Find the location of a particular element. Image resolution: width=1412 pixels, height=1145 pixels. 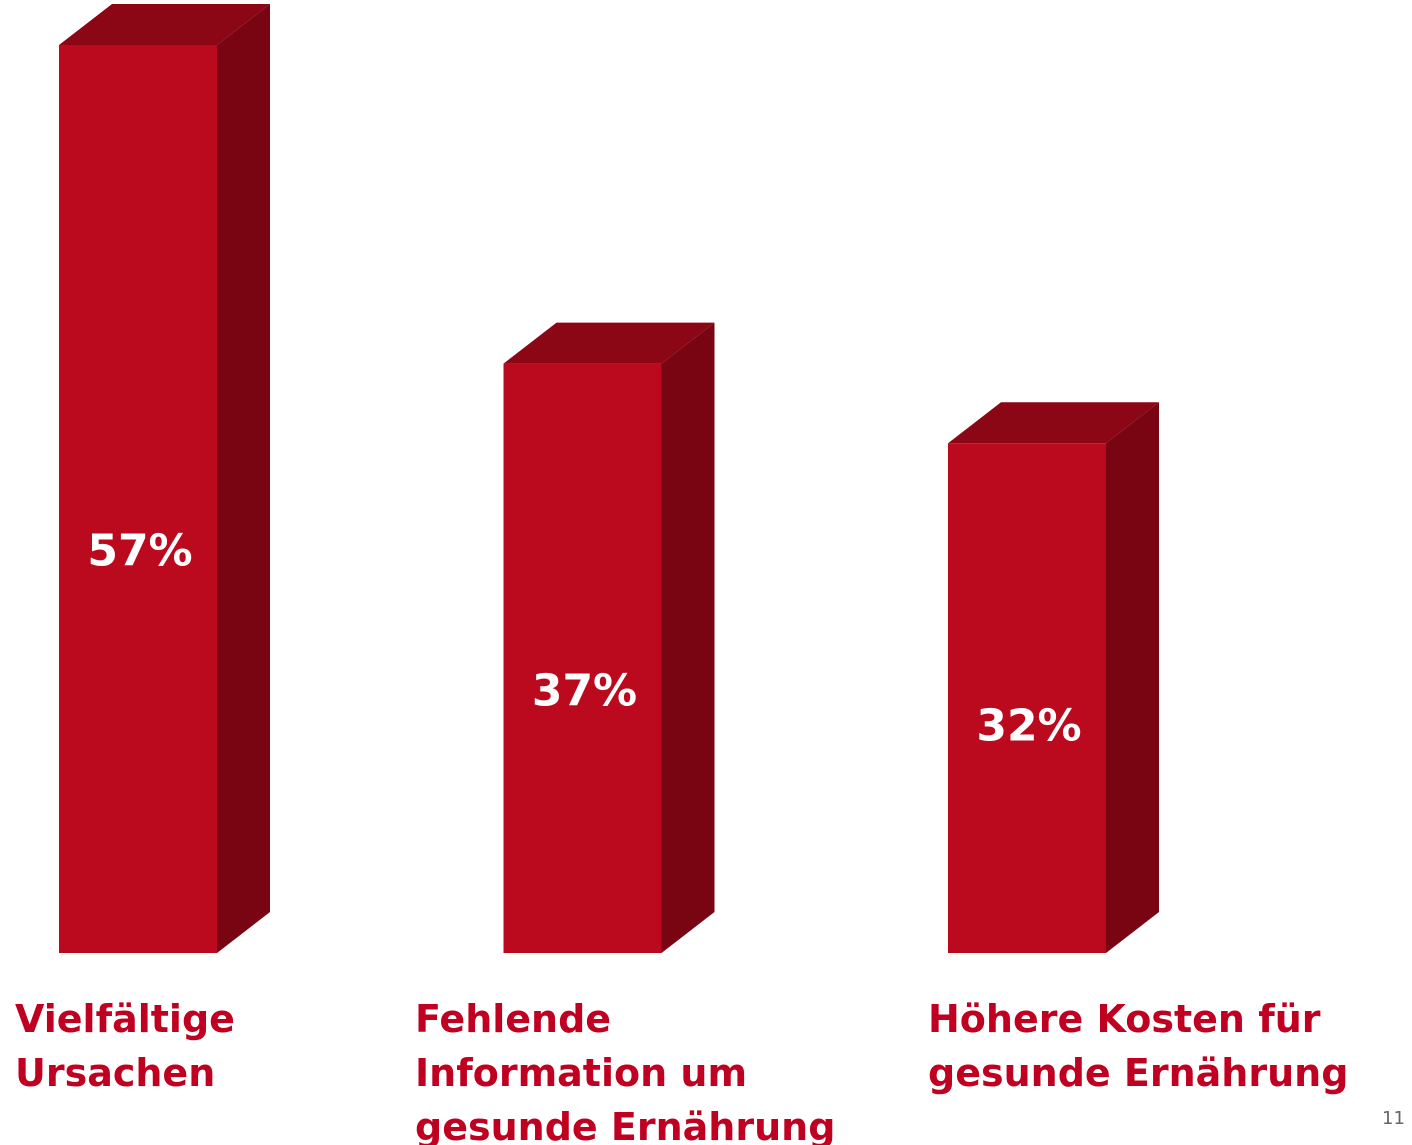

value-label: 57% is located at coordinates (139, 550).